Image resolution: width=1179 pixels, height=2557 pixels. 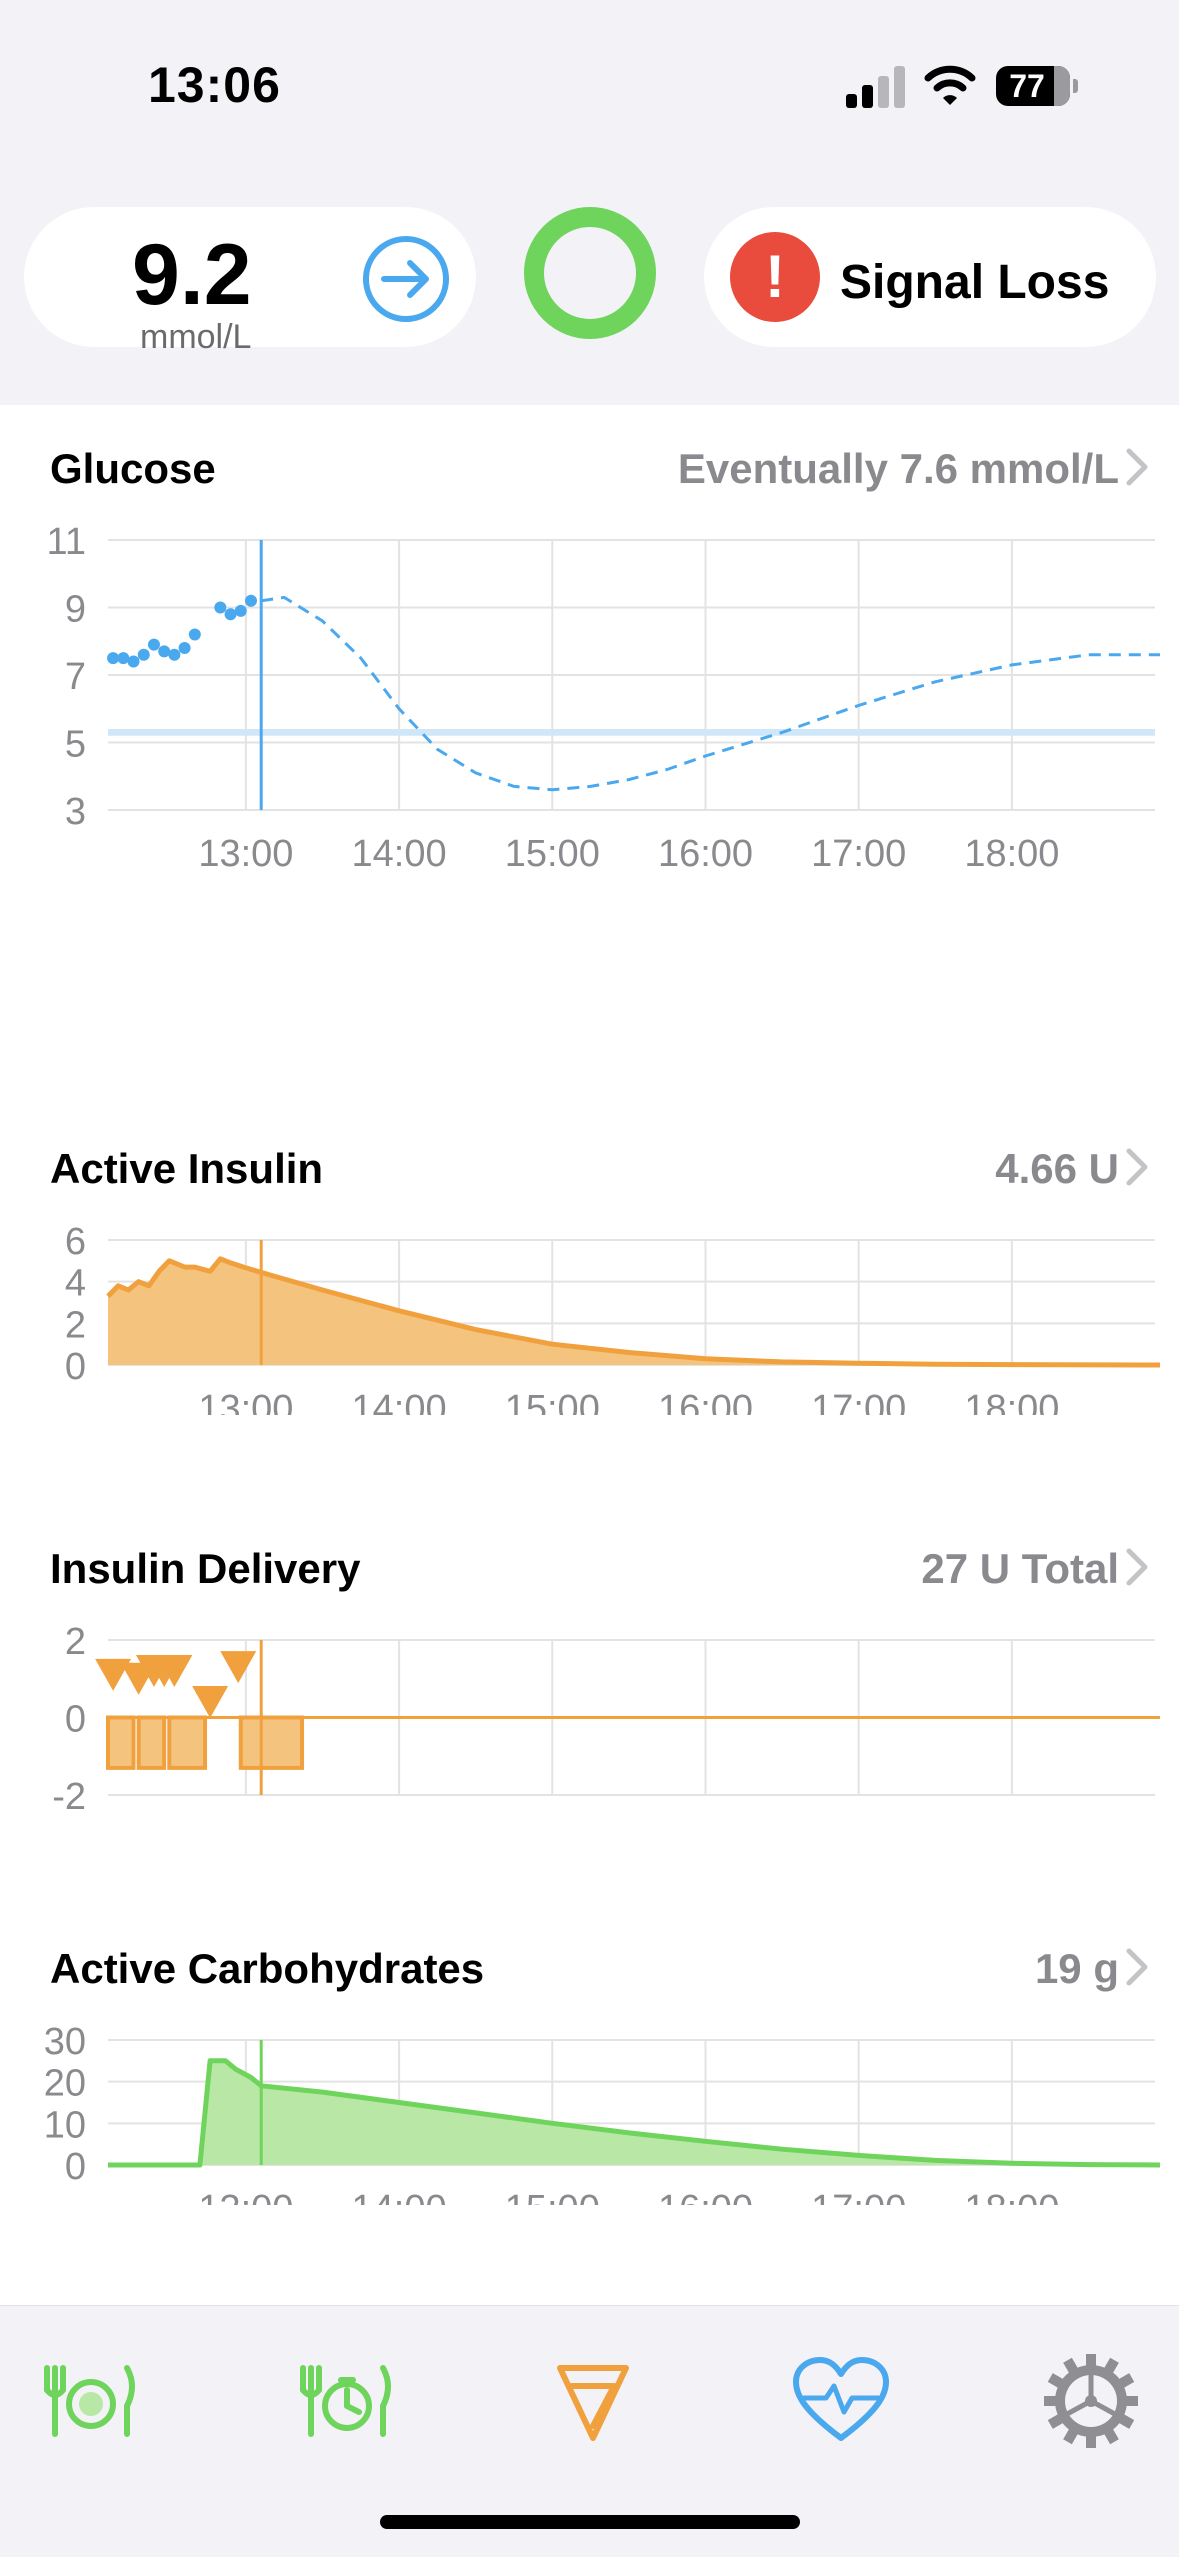 What do you see at coordinates (975, 282) in the screenshot?
I see `signal-loss-label: Signal Loss` at bounding box center [975, 282].